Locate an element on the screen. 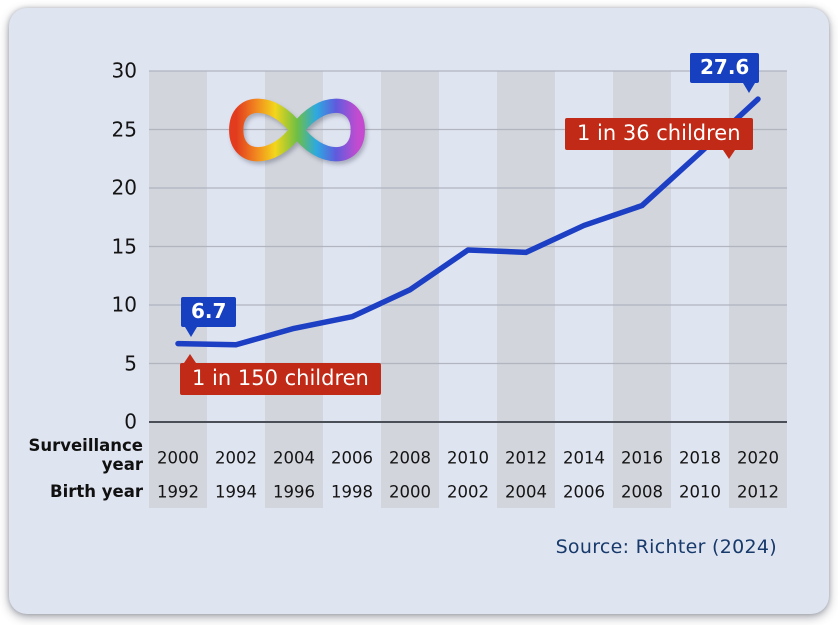  y-tick-label: 30 is located at coordinates (124, 70).